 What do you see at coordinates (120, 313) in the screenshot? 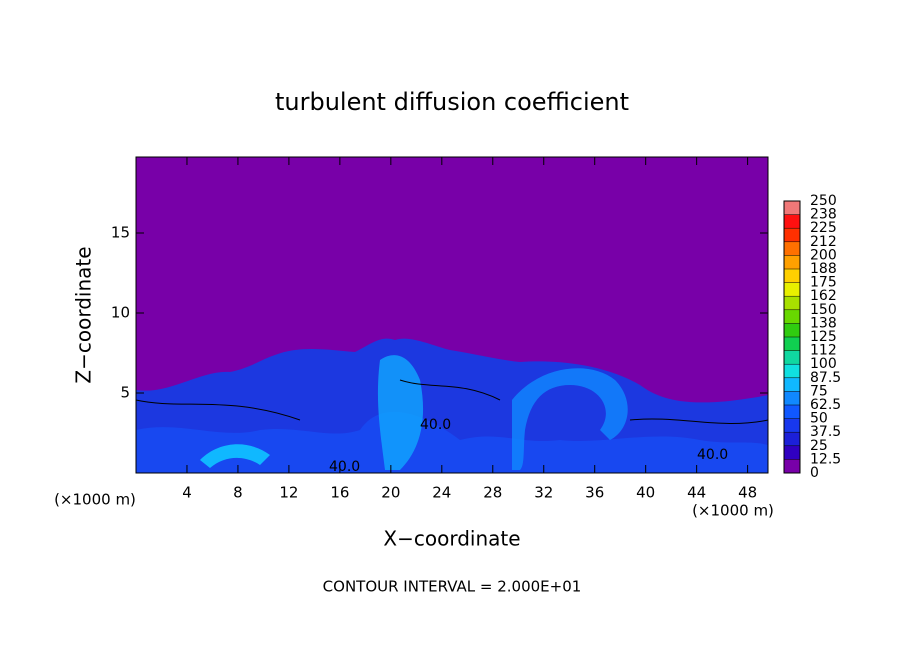
I see `y-tick-label: 10` at bounding box center [120, 313].